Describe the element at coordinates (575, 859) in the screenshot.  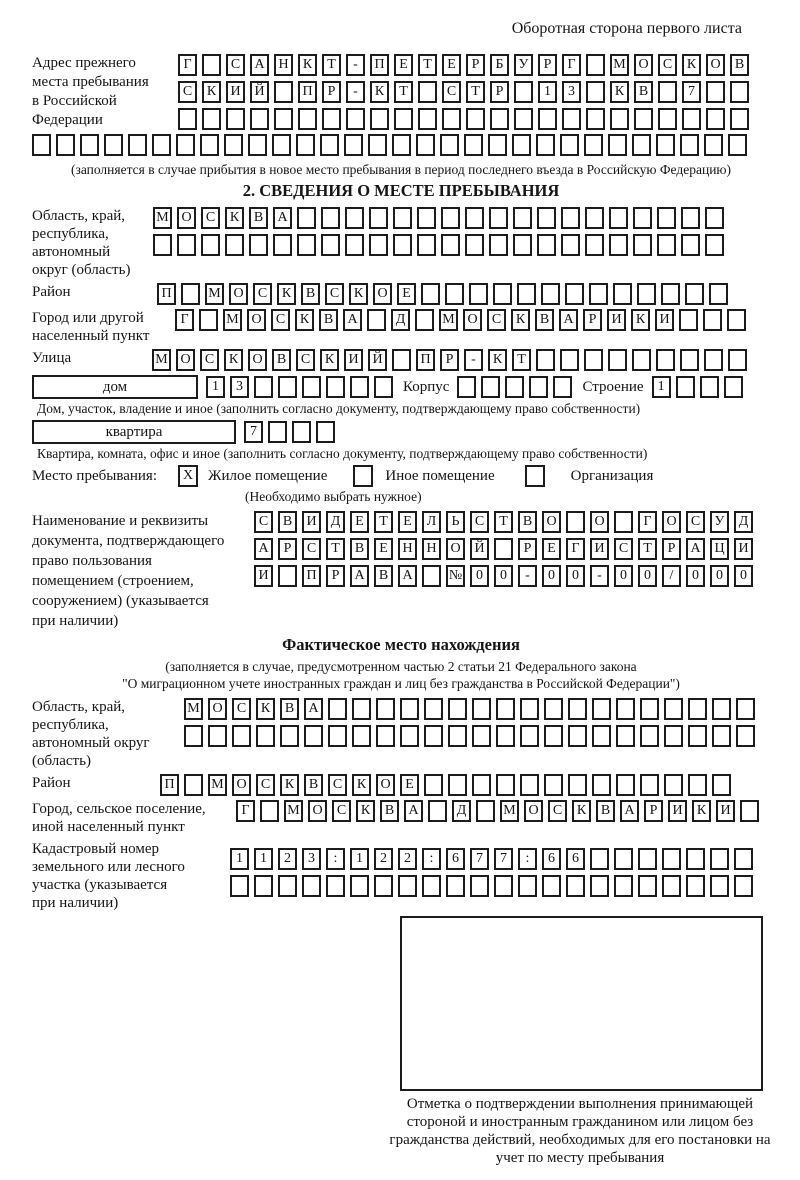
I see `char-cell: 6` at that location.